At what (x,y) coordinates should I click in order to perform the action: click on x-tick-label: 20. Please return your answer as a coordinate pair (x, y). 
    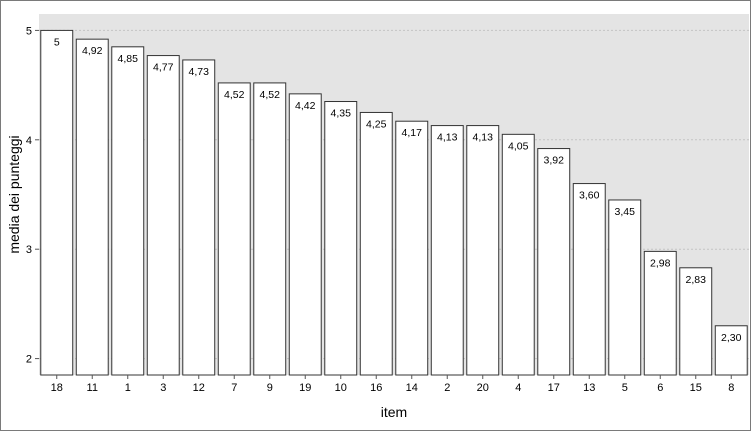
    Looking at the image, I should click on (483, 388).